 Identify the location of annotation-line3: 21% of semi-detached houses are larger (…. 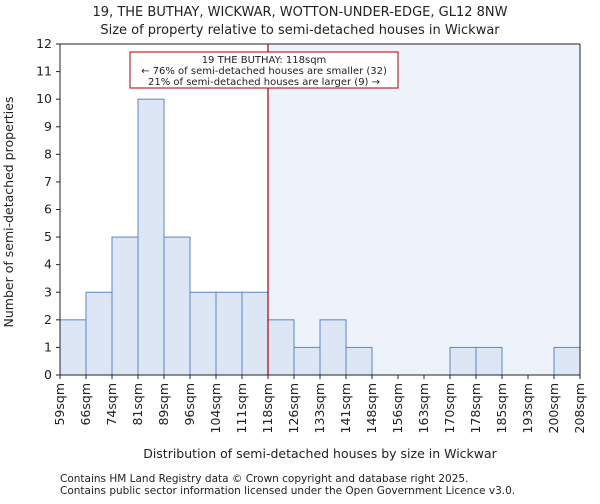
(264, 82).